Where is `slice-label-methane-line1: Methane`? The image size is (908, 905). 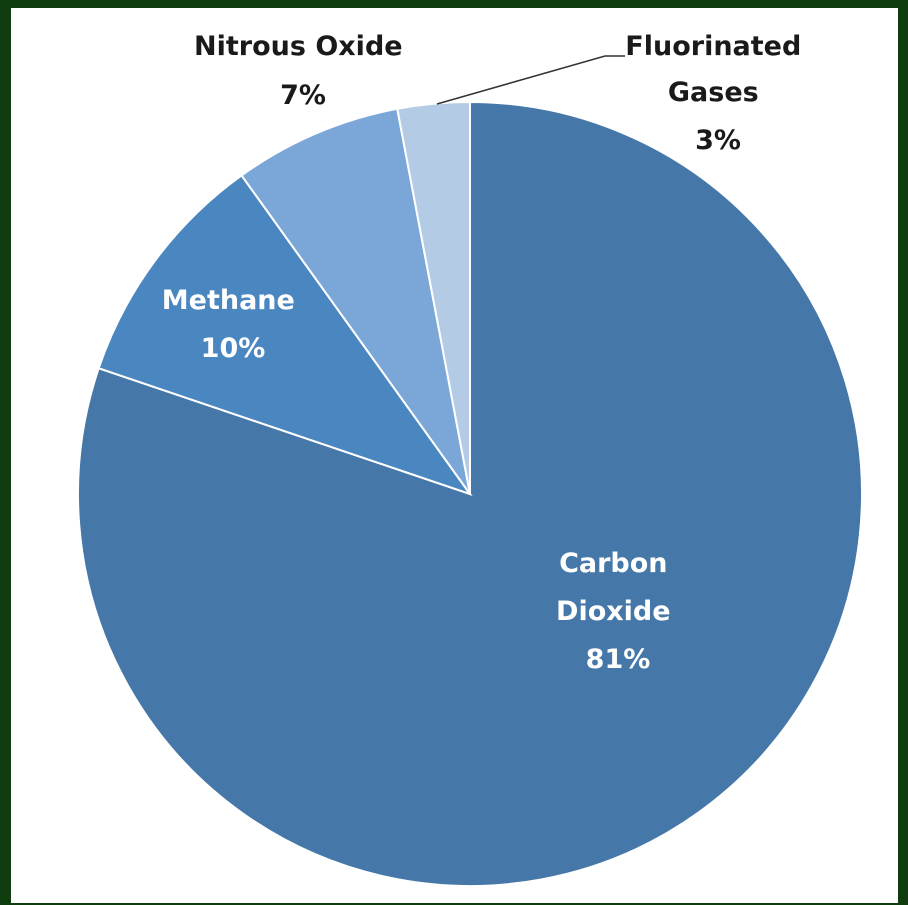 slice-label-methane-line1: Methane is located at coordinates (228, 300).